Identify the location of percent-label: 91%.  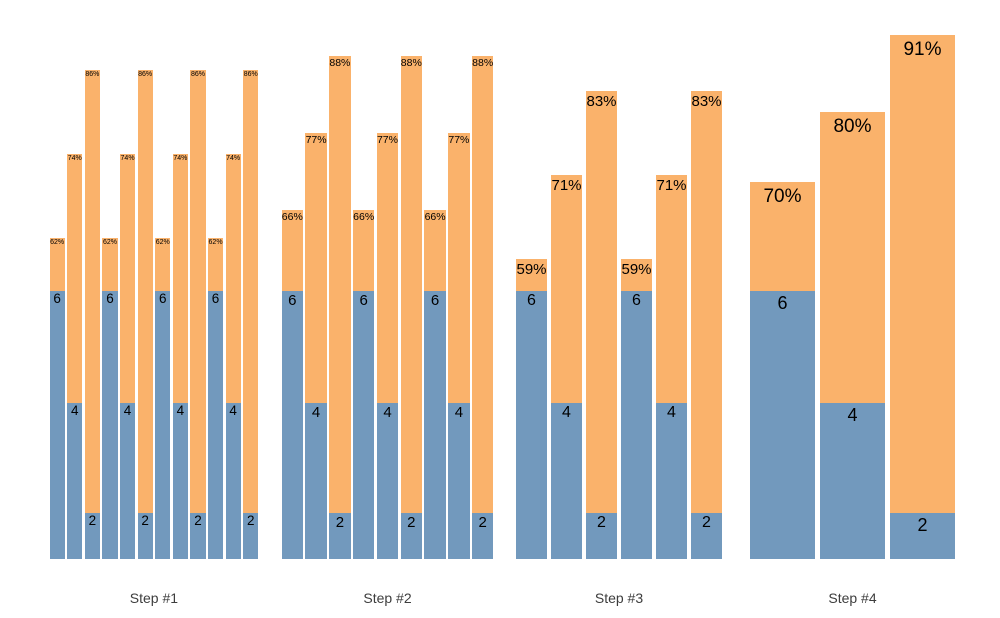
(922, 49).